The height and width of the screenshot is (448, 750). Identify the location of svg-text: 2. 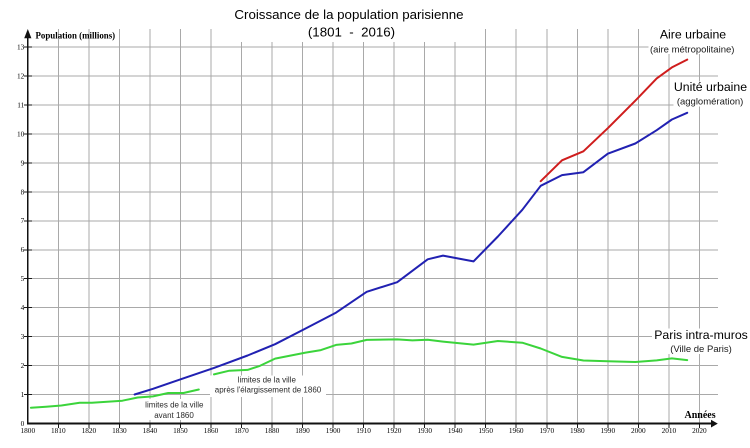
(23, 365).